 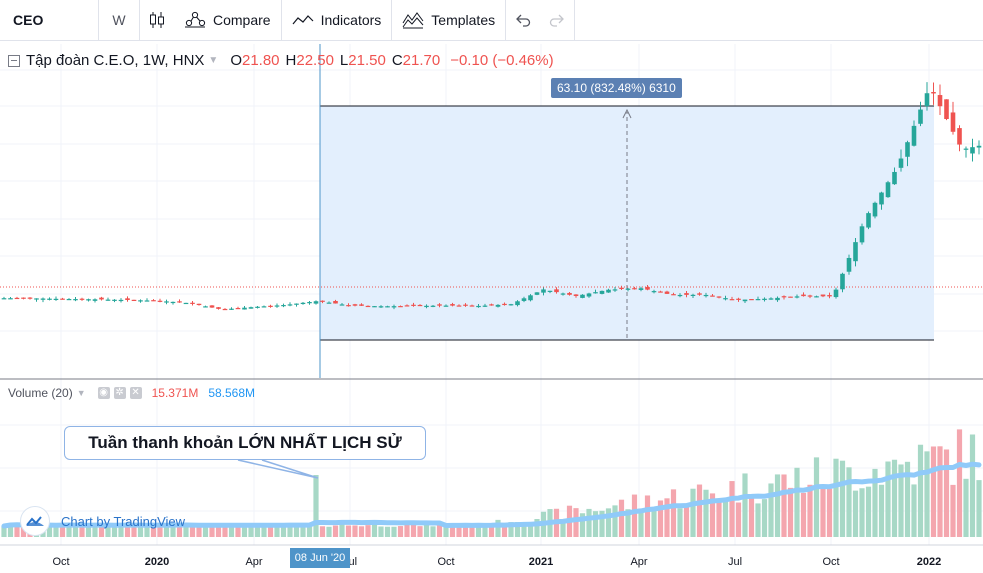 I want to click on indicators-button: Indicators, so click(x=337, y=20).